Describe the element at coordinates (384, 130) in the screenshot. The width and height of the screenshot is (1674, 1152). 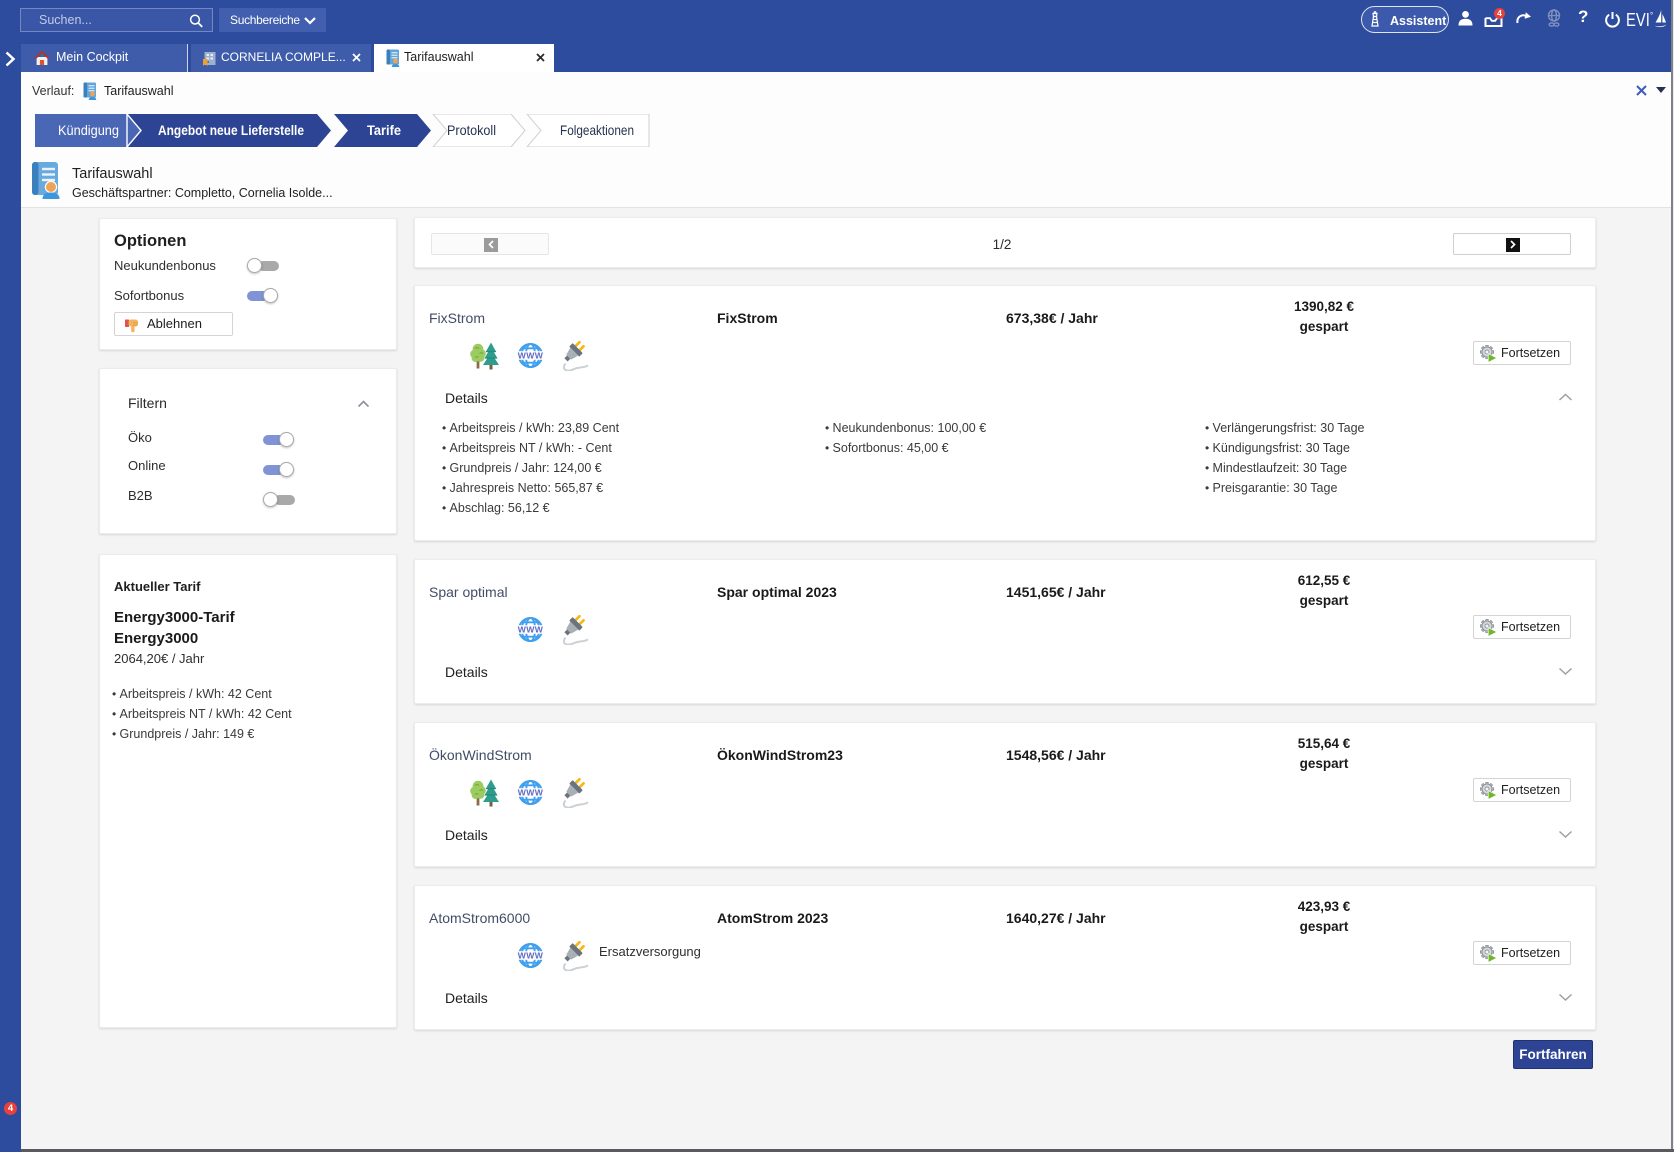
I see `svg-text: Tarife` at that location.